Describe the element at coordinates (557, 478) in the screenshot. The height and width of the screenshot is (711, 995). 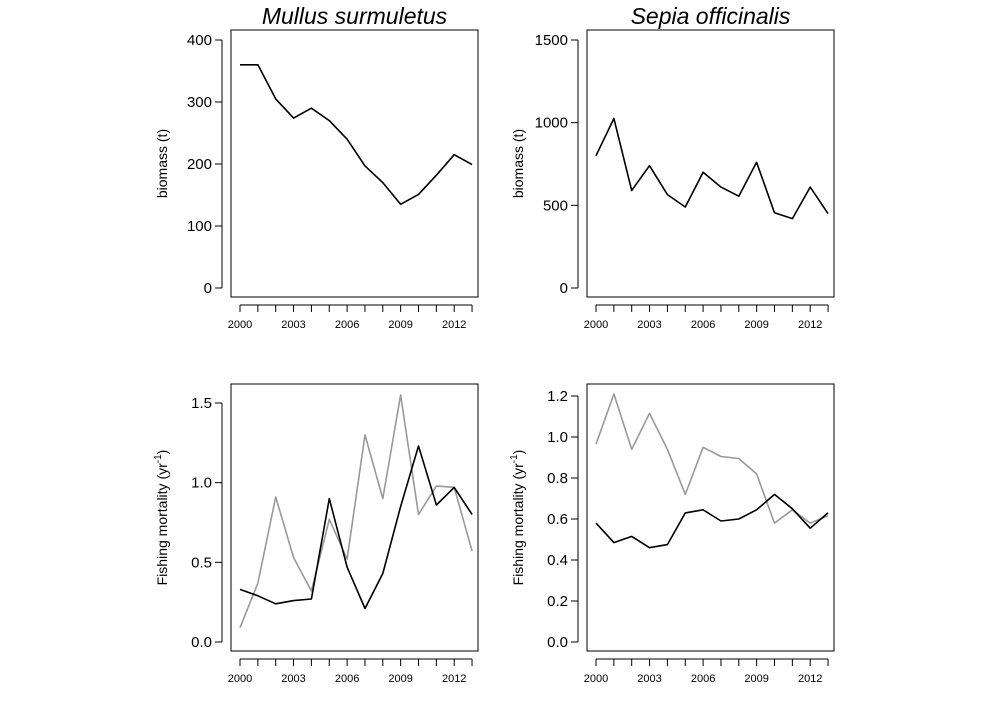
I see `y-tick-label: 0.8` at that location.